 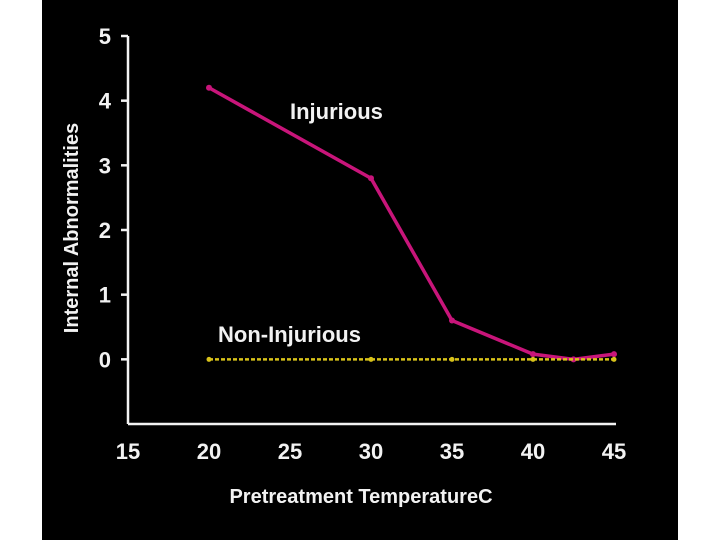 What do you see at coordinates (336, 111) in the screenshot?
I see `series-label-injurious: Injurious` at bounding box center [336, 111].